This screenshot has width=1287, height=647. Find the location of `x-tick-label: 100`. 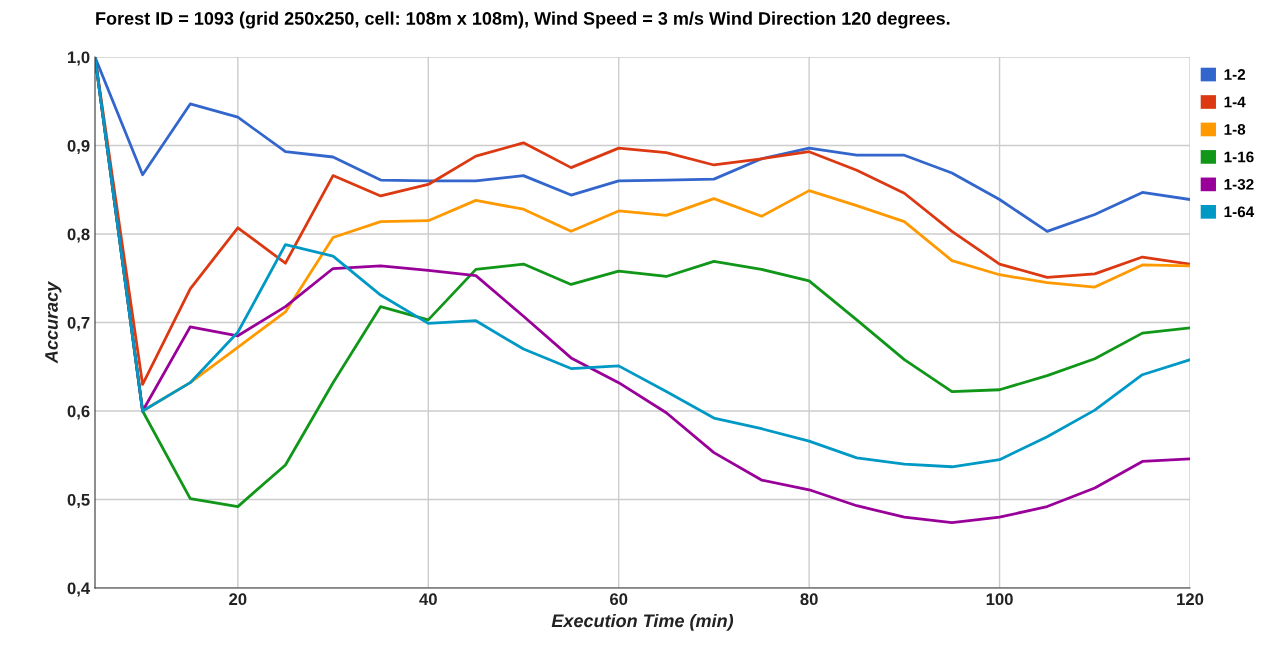

x-tick-label: 100 is located at coordinates (999, 599).